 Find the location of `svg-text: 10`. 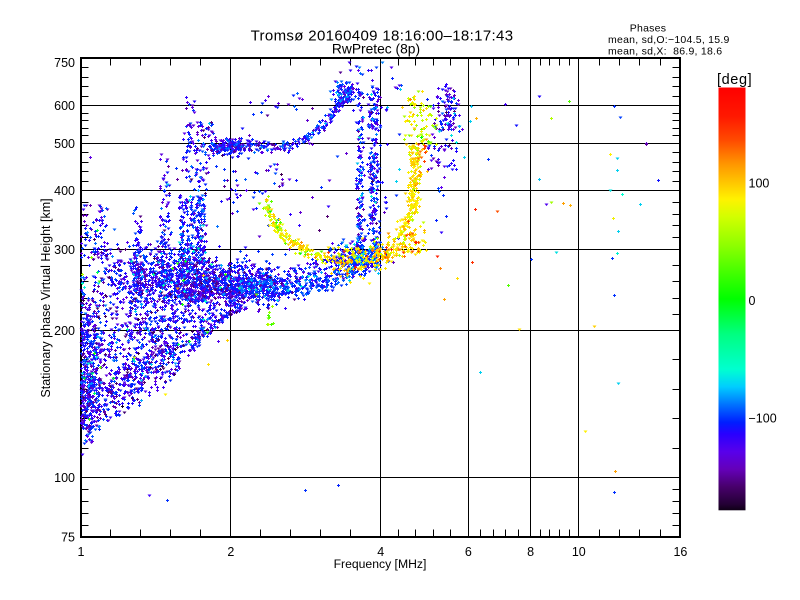

svg-text: 10 is located at coordinates (579, 552).